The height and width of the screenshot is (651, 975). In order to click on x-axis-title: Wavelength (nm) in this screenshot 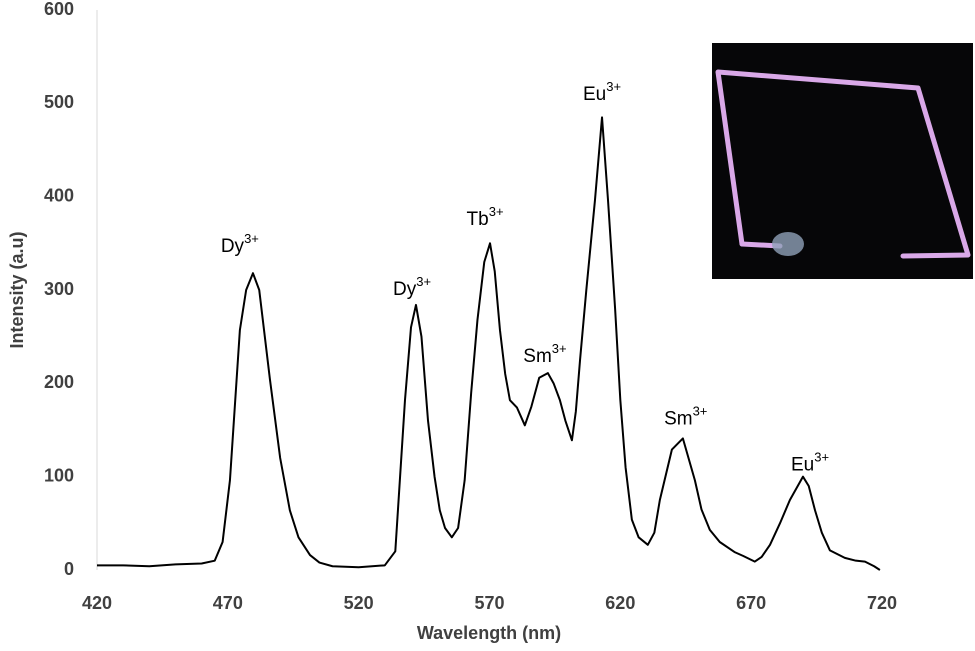, I will do `click(489, 633)`.